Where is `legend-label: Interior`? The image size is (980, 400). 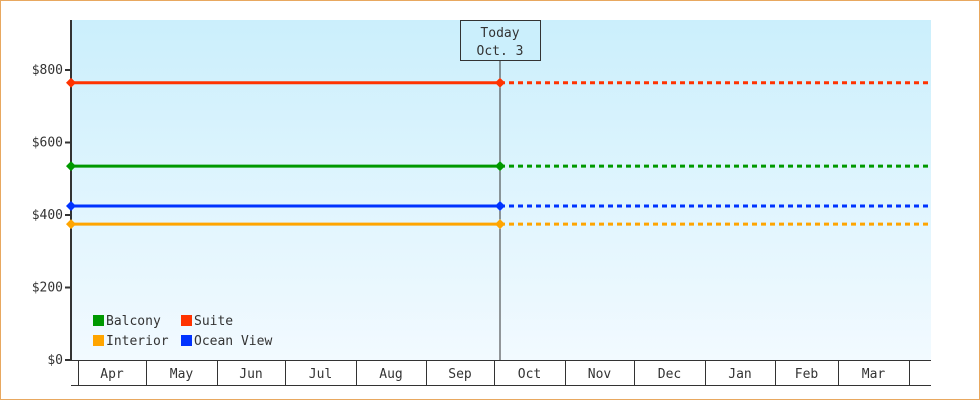 legend-label: Interior is located at coordinates (137, 341).